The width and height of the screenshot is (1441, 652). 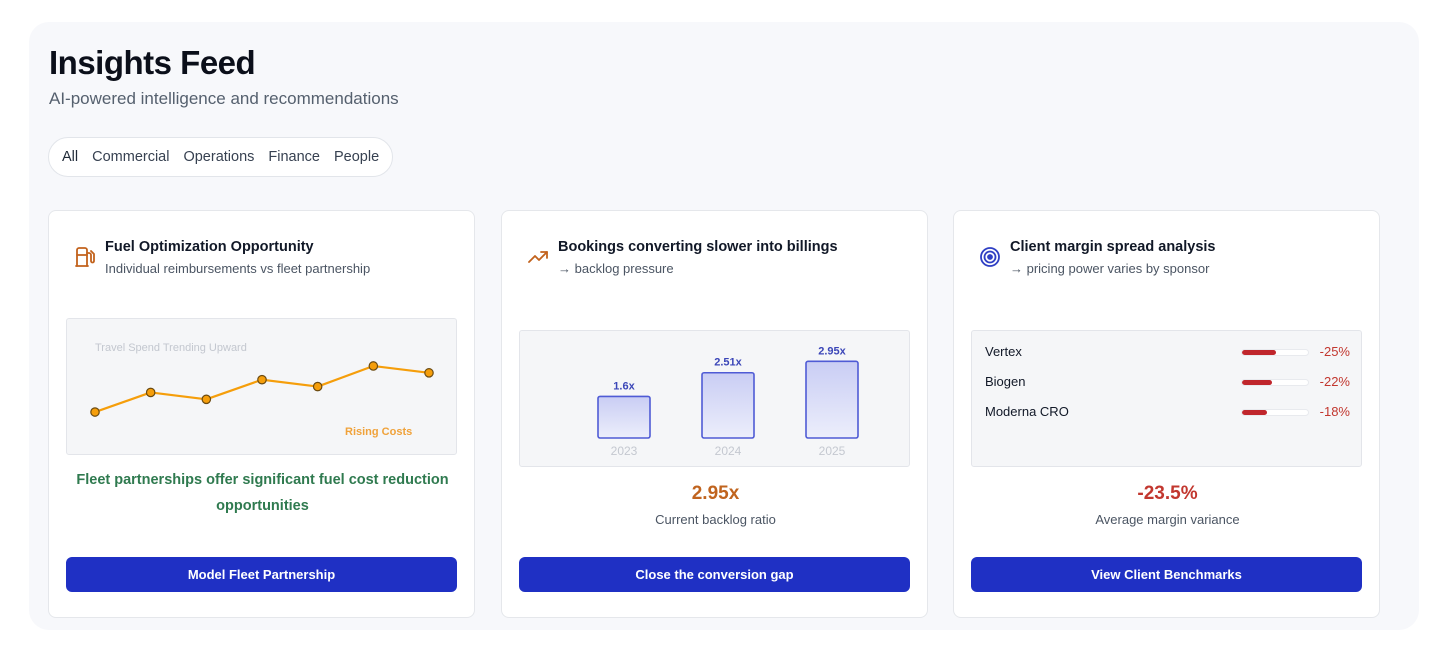 I want to click on client-name: Moderna CRO, so click(x=1027, y=411).